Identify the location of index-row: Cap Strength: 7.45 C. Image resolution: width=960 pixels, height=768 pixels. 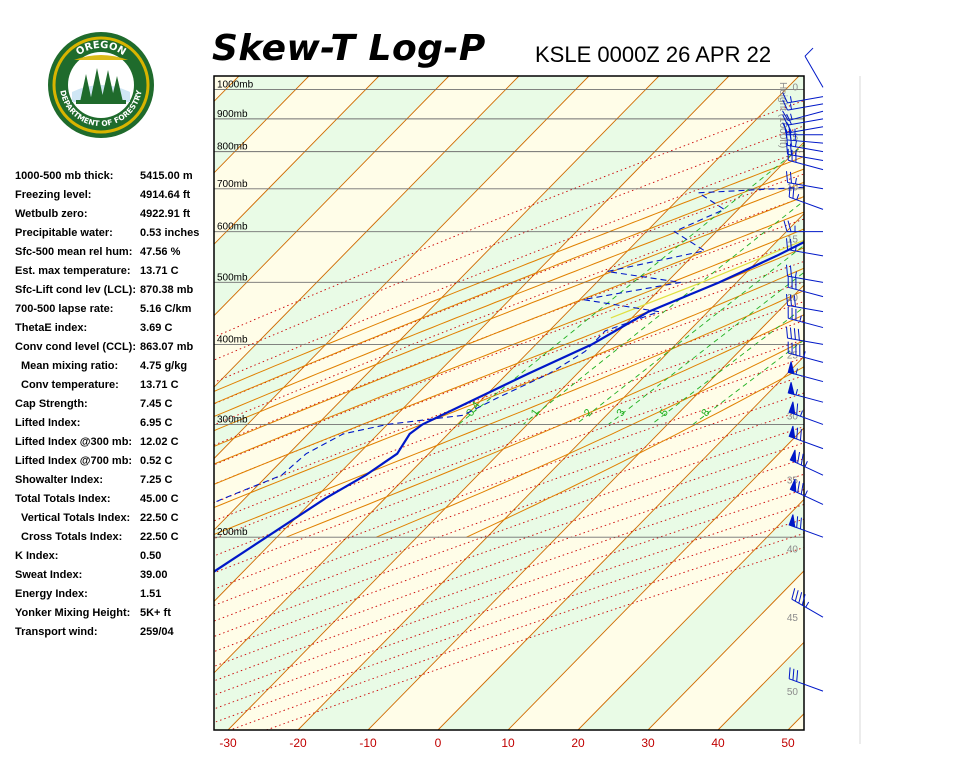
(115, 405).